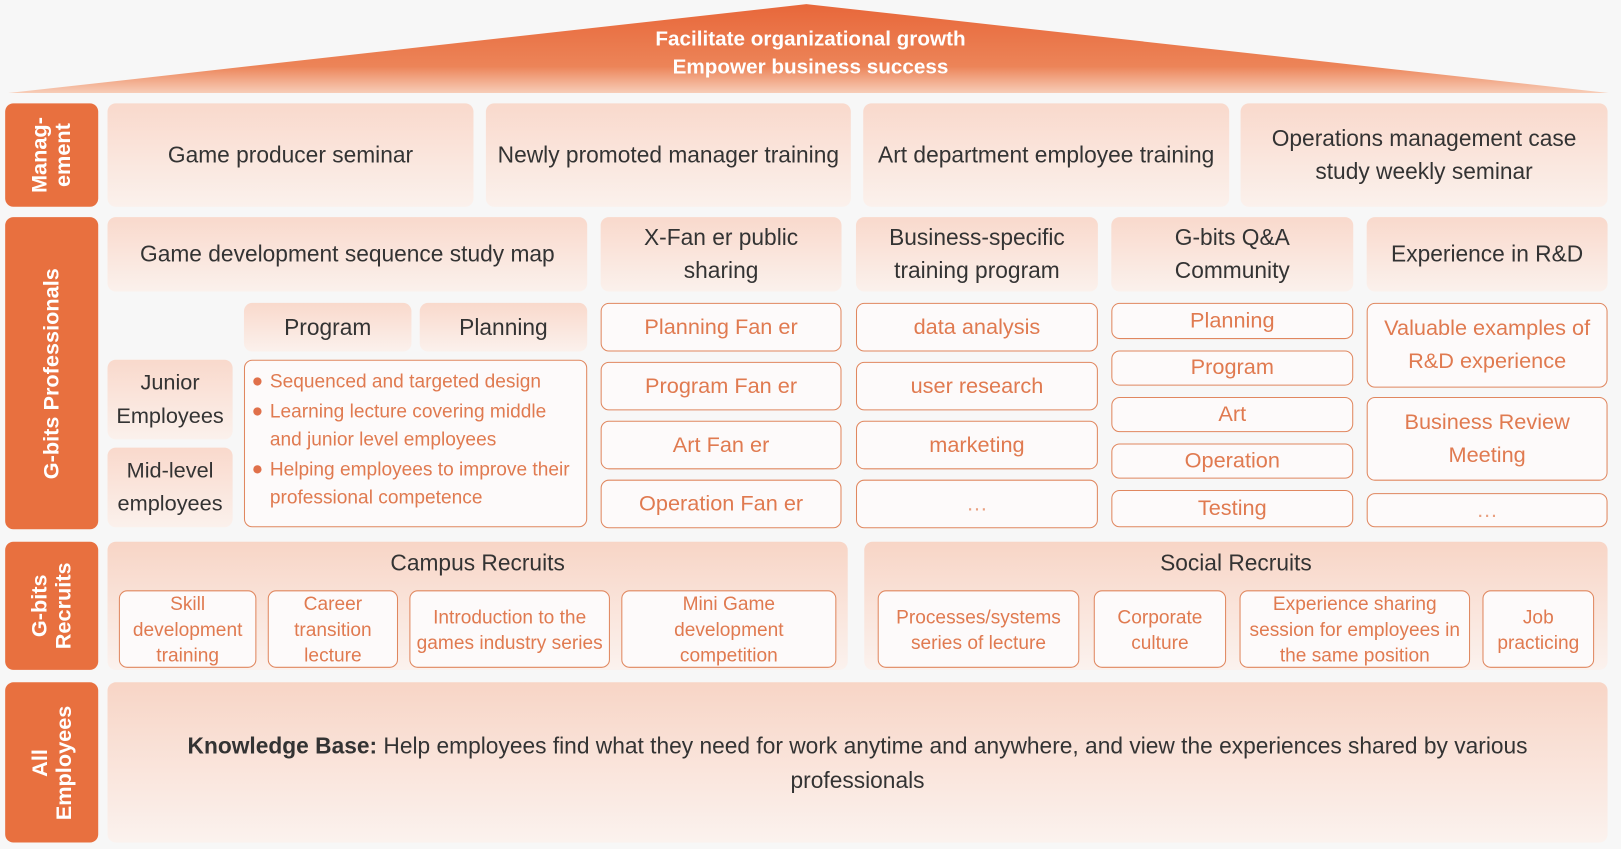  Describe the element at coordinates (976, 445) in the screenshot. I see `business-item: marketing` at that location.